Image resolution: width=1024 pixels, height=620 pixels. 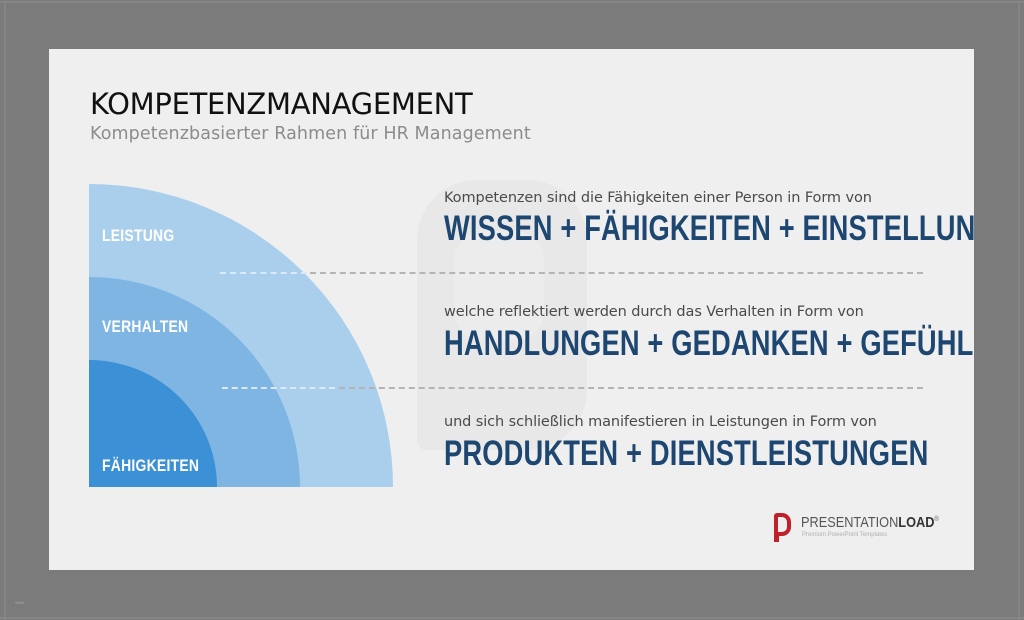 What do you see at coordinates (499, 286) in the screenshot?
I see `watermark-p-counter` at bounding box center [499, 286].